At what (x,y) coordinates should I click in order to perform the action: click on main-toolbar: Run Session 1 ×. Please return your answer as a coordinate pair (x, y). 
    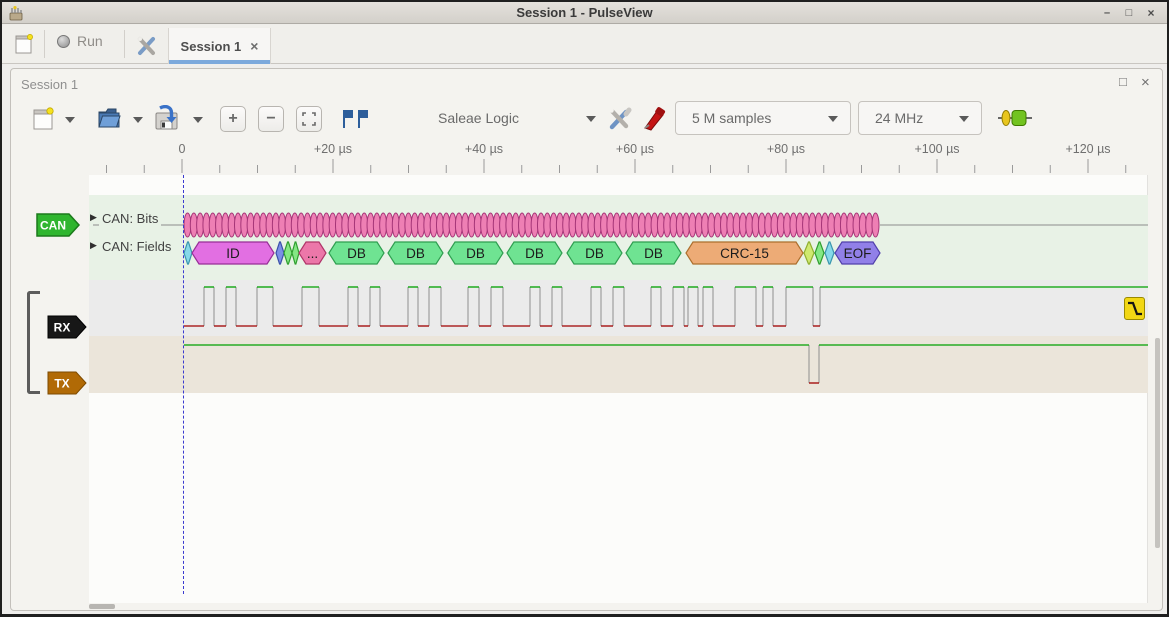
    Looking at the image, I should click on (584, 44).